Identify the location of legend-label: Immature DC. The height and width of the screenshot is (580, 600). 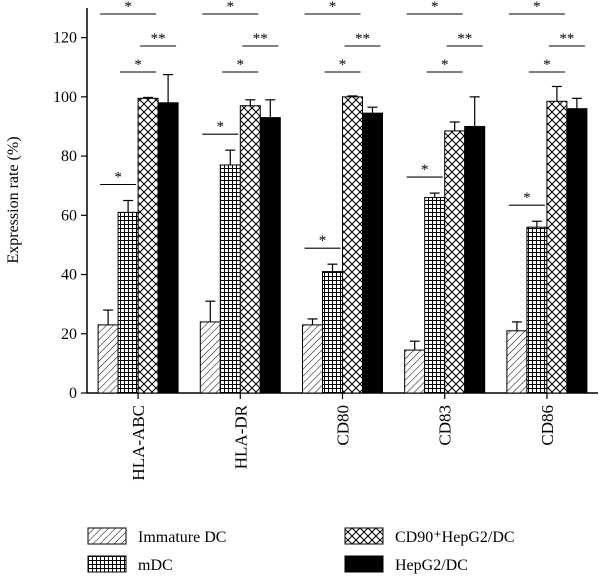
(182, 537).